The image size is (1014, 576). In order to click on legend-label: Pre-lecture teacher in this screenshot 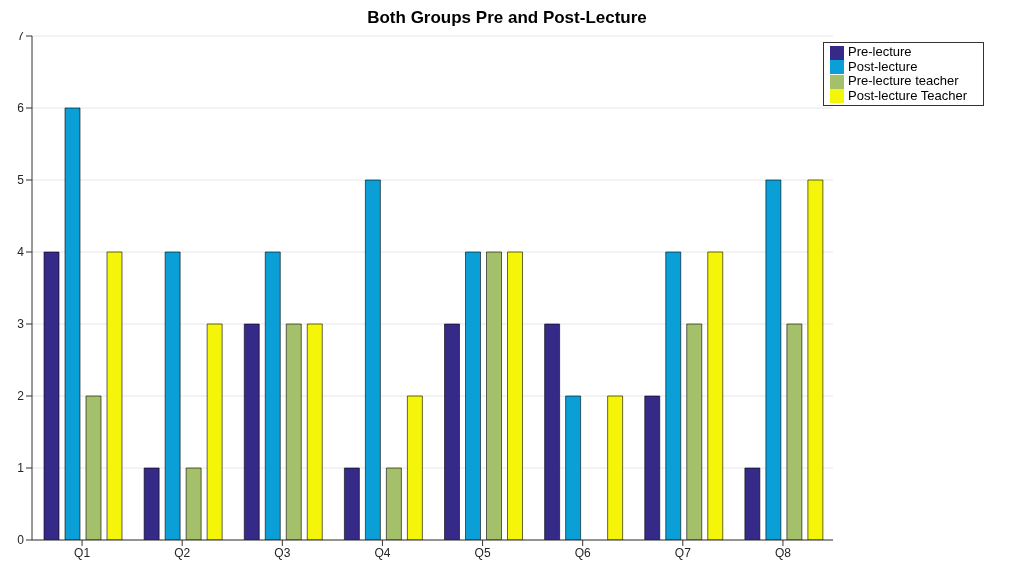, I will do `click(903, 81)`.